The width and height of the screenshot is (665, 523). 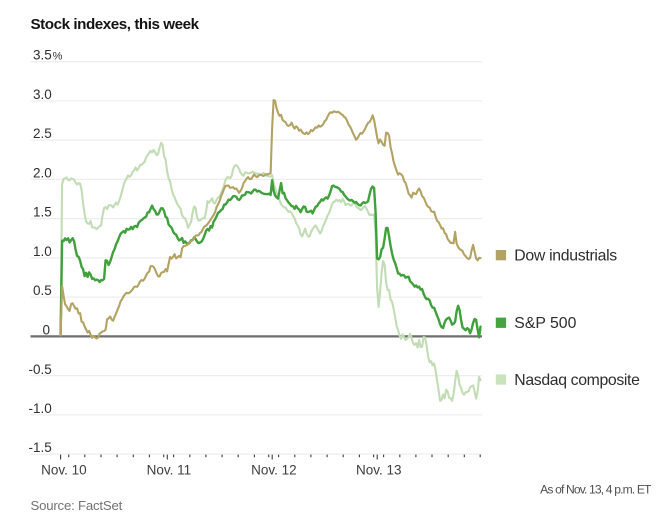 What do you see at coordinates (42, 290) in the screenshot?
I see `svg-text: 0.5` at bounding box center [42, 290].